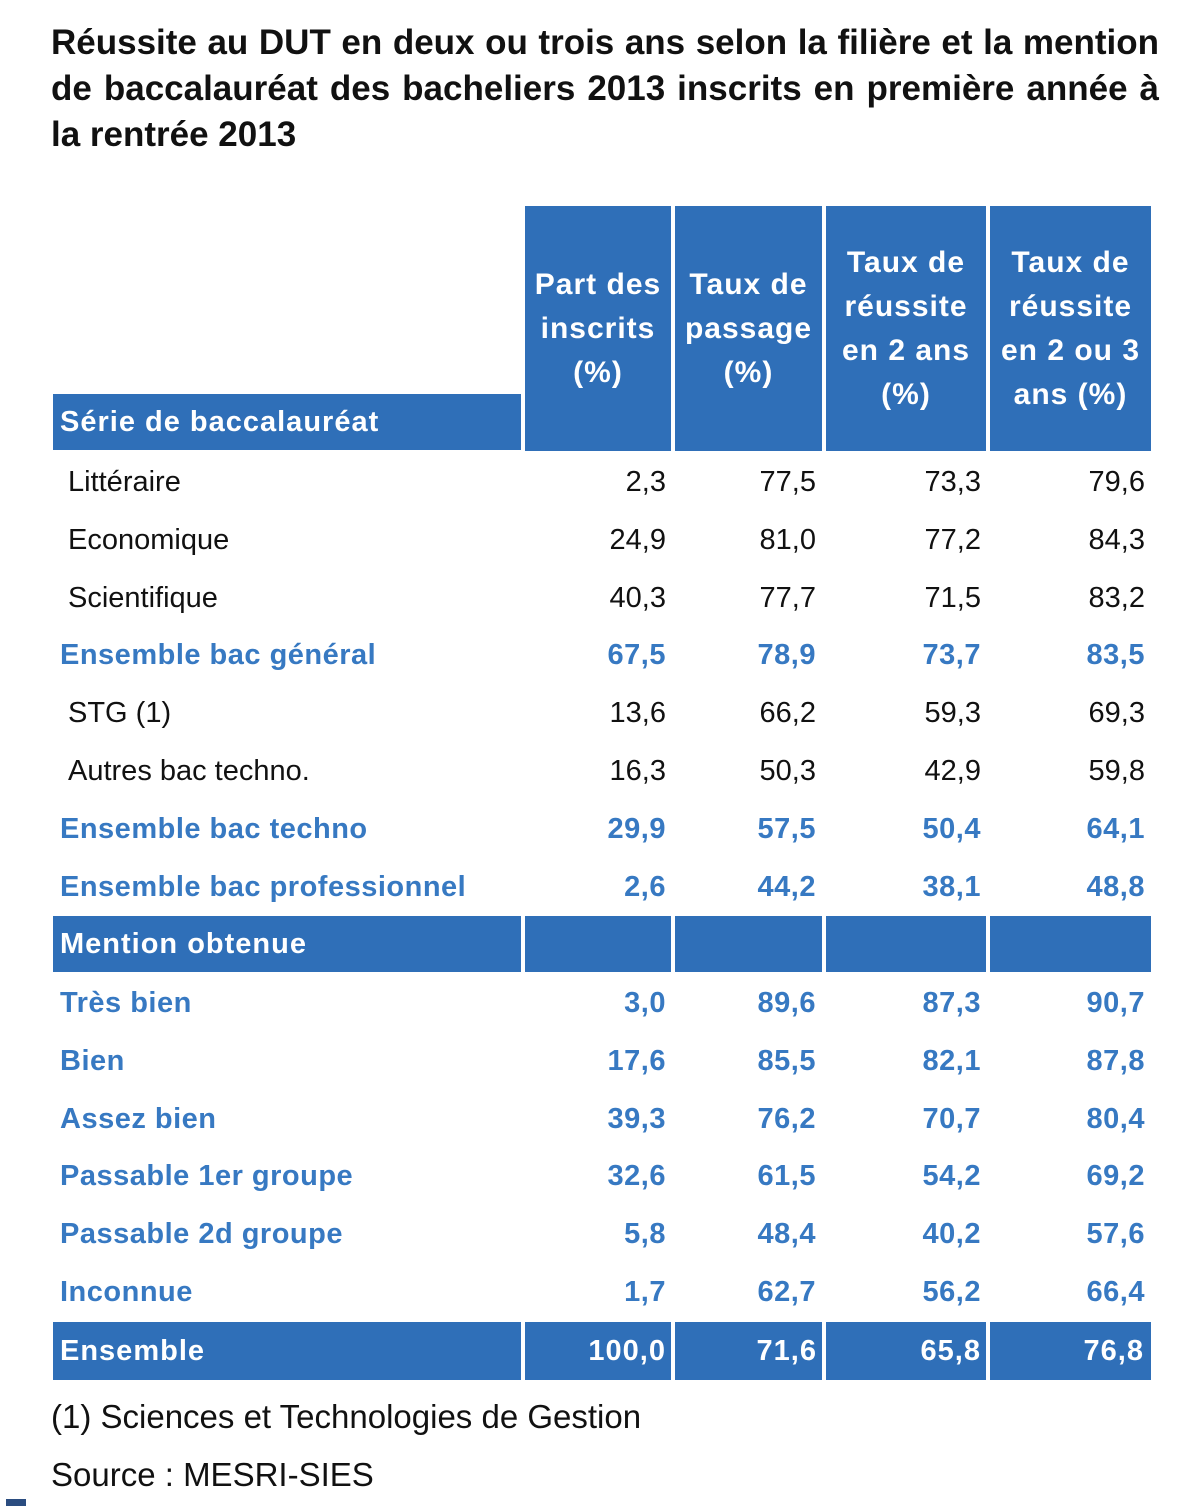 Image resolution: width=1192 pixels, height=1506 pixels. What do you see at coordinates (596, 1292) in the screenshot?
I see `table-row: Inconnue 1,7 62,7 56,2 66,4` at bounding box center [596, 1292].